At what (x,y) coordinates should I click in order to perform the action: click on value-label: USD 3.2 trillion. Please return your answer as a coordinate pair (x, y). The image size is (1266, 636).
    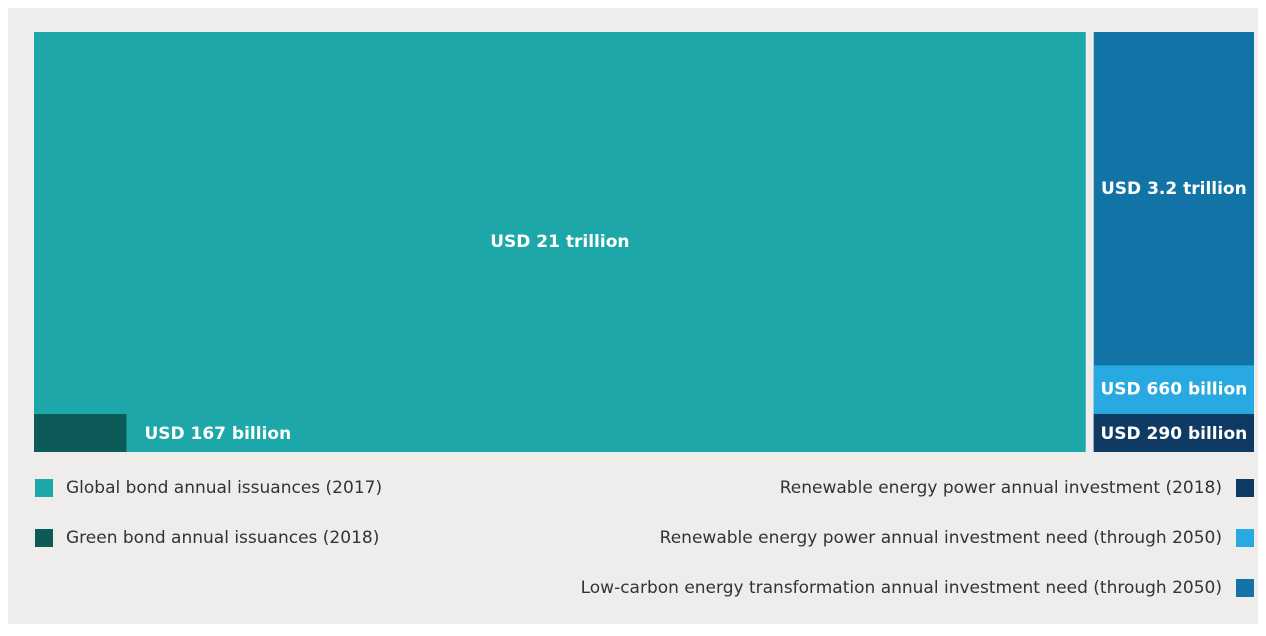
    Looking at the image, I should click on (1174, 189).